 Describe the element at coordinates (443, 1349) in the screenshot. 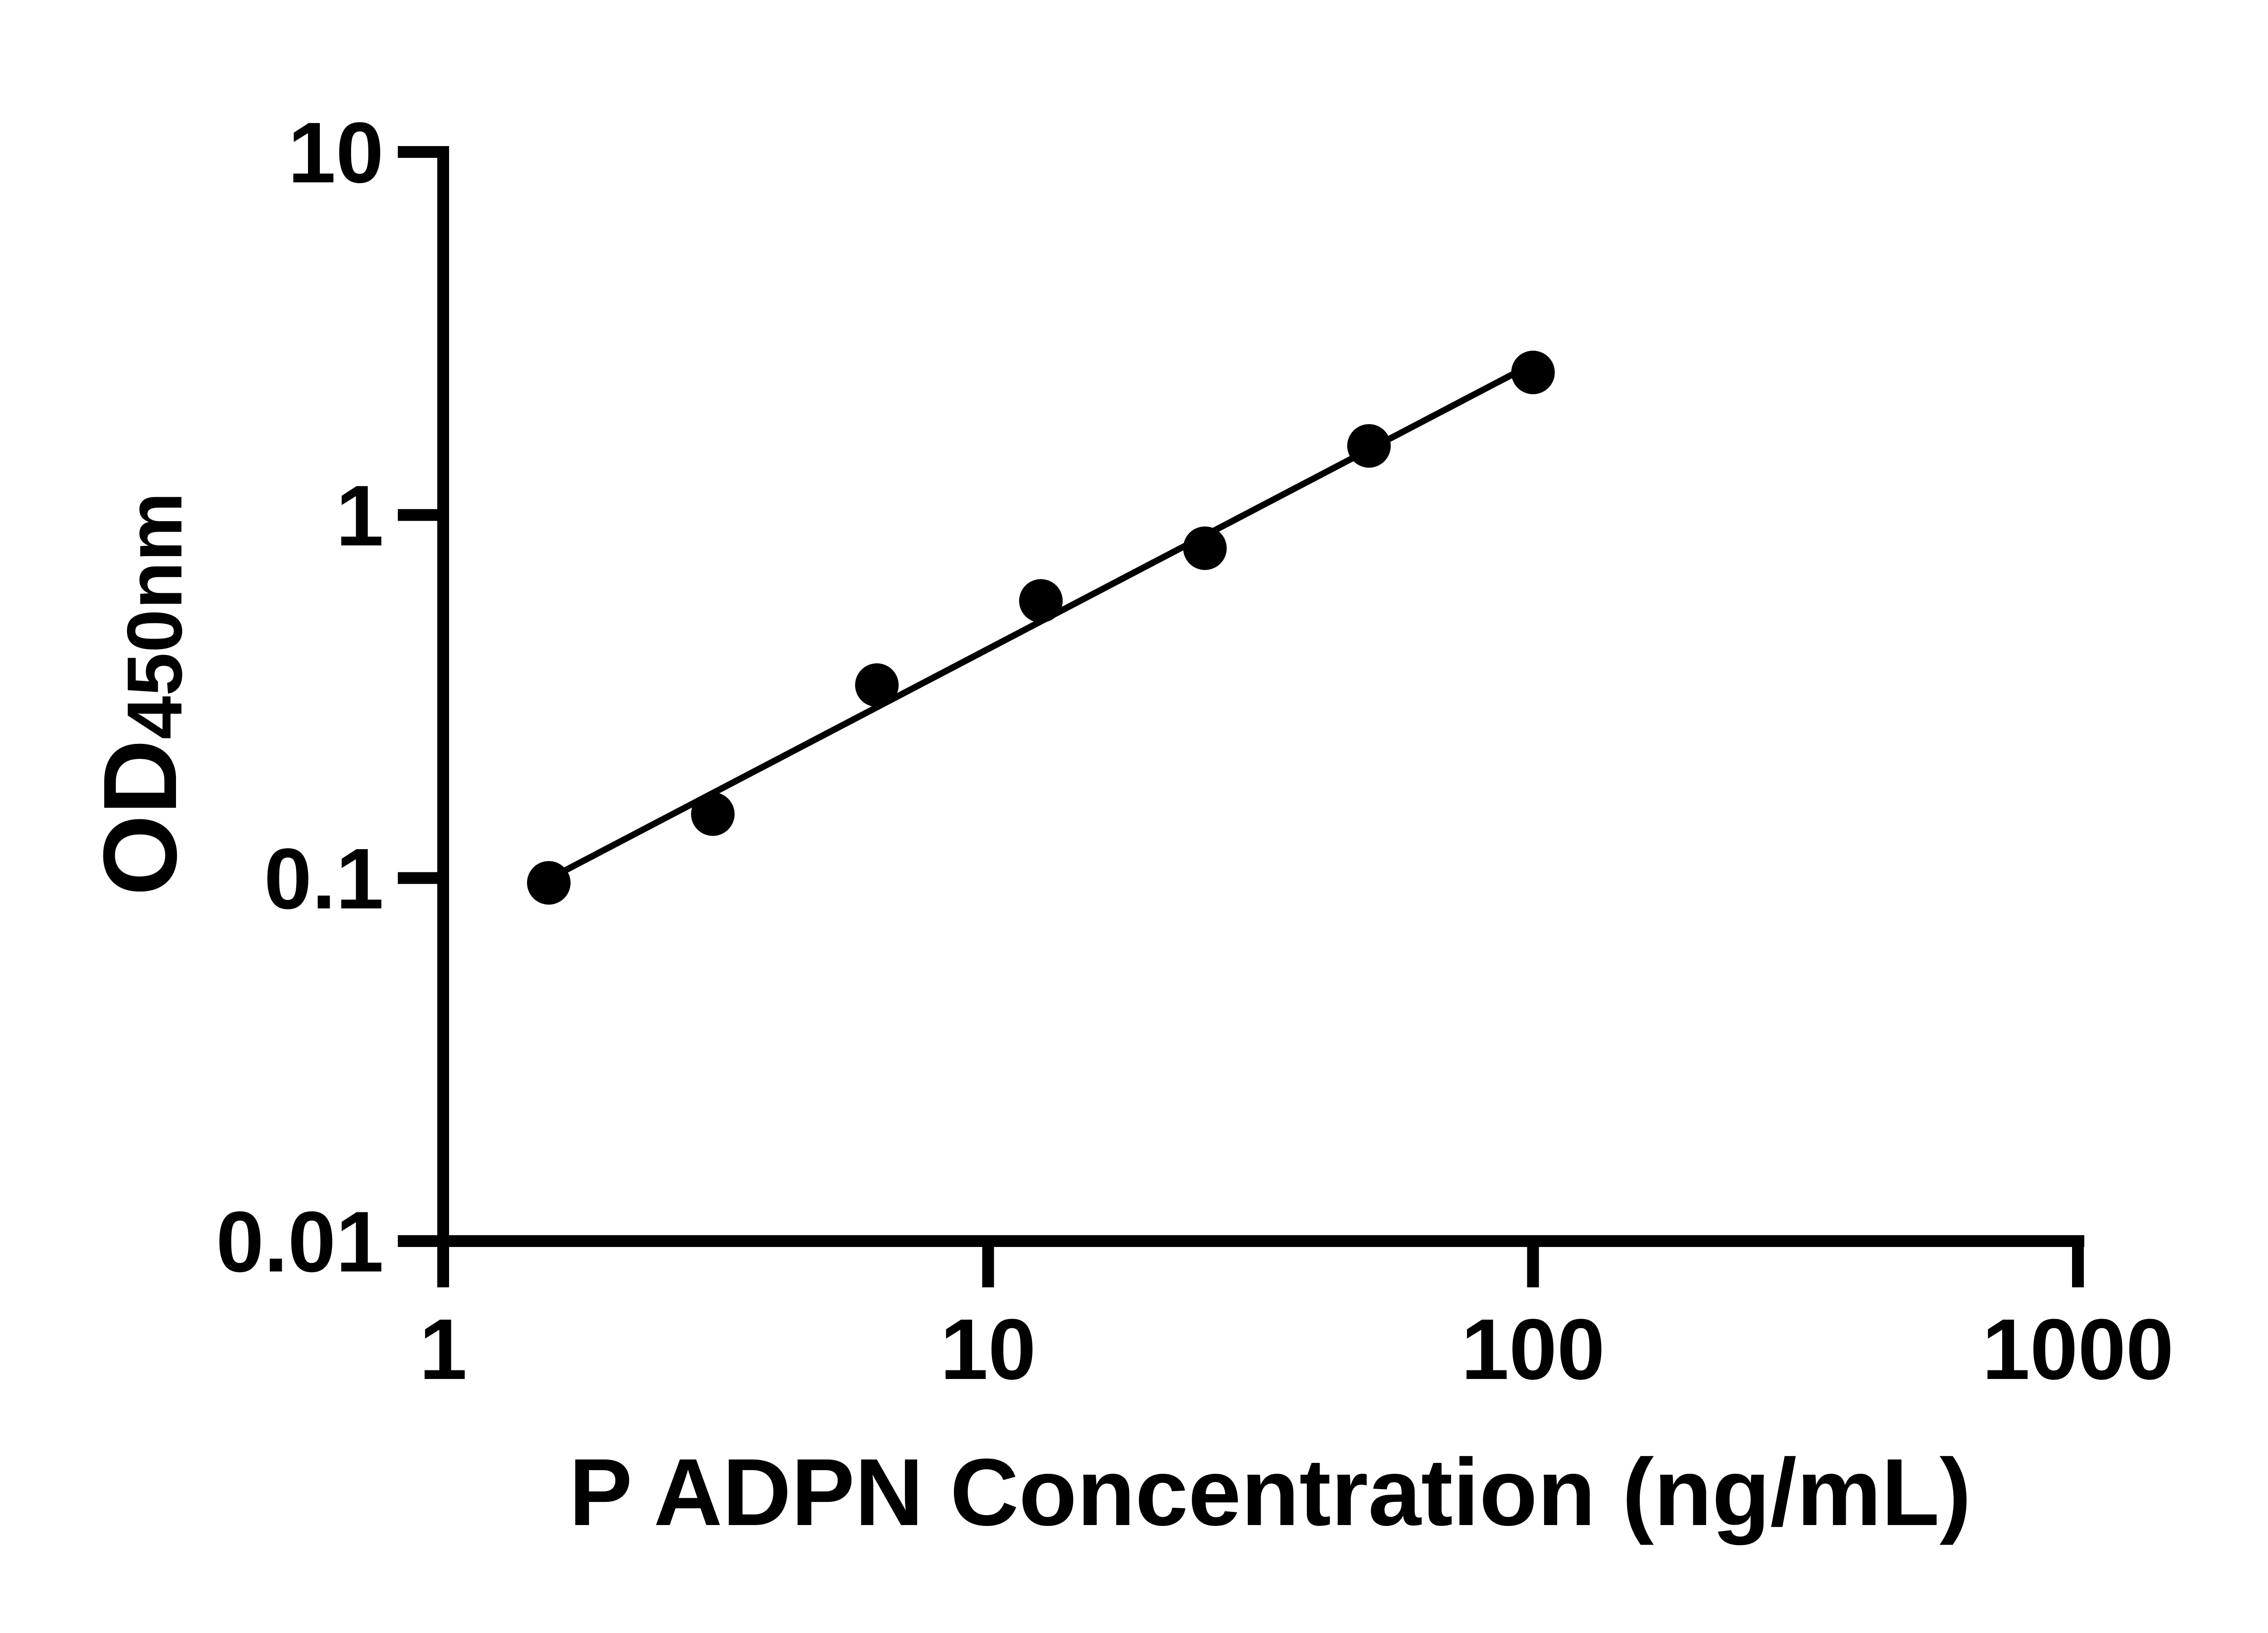

I see `x-tick-label-1: 1` at that location.